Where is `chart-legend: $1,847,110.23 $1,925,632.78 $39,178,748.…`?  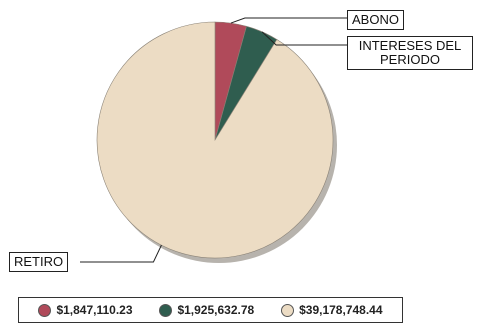
chart-legend: $1,847,110.23 $1,925,632.78 $39,178,748.… is located at coordinates (210, 310).